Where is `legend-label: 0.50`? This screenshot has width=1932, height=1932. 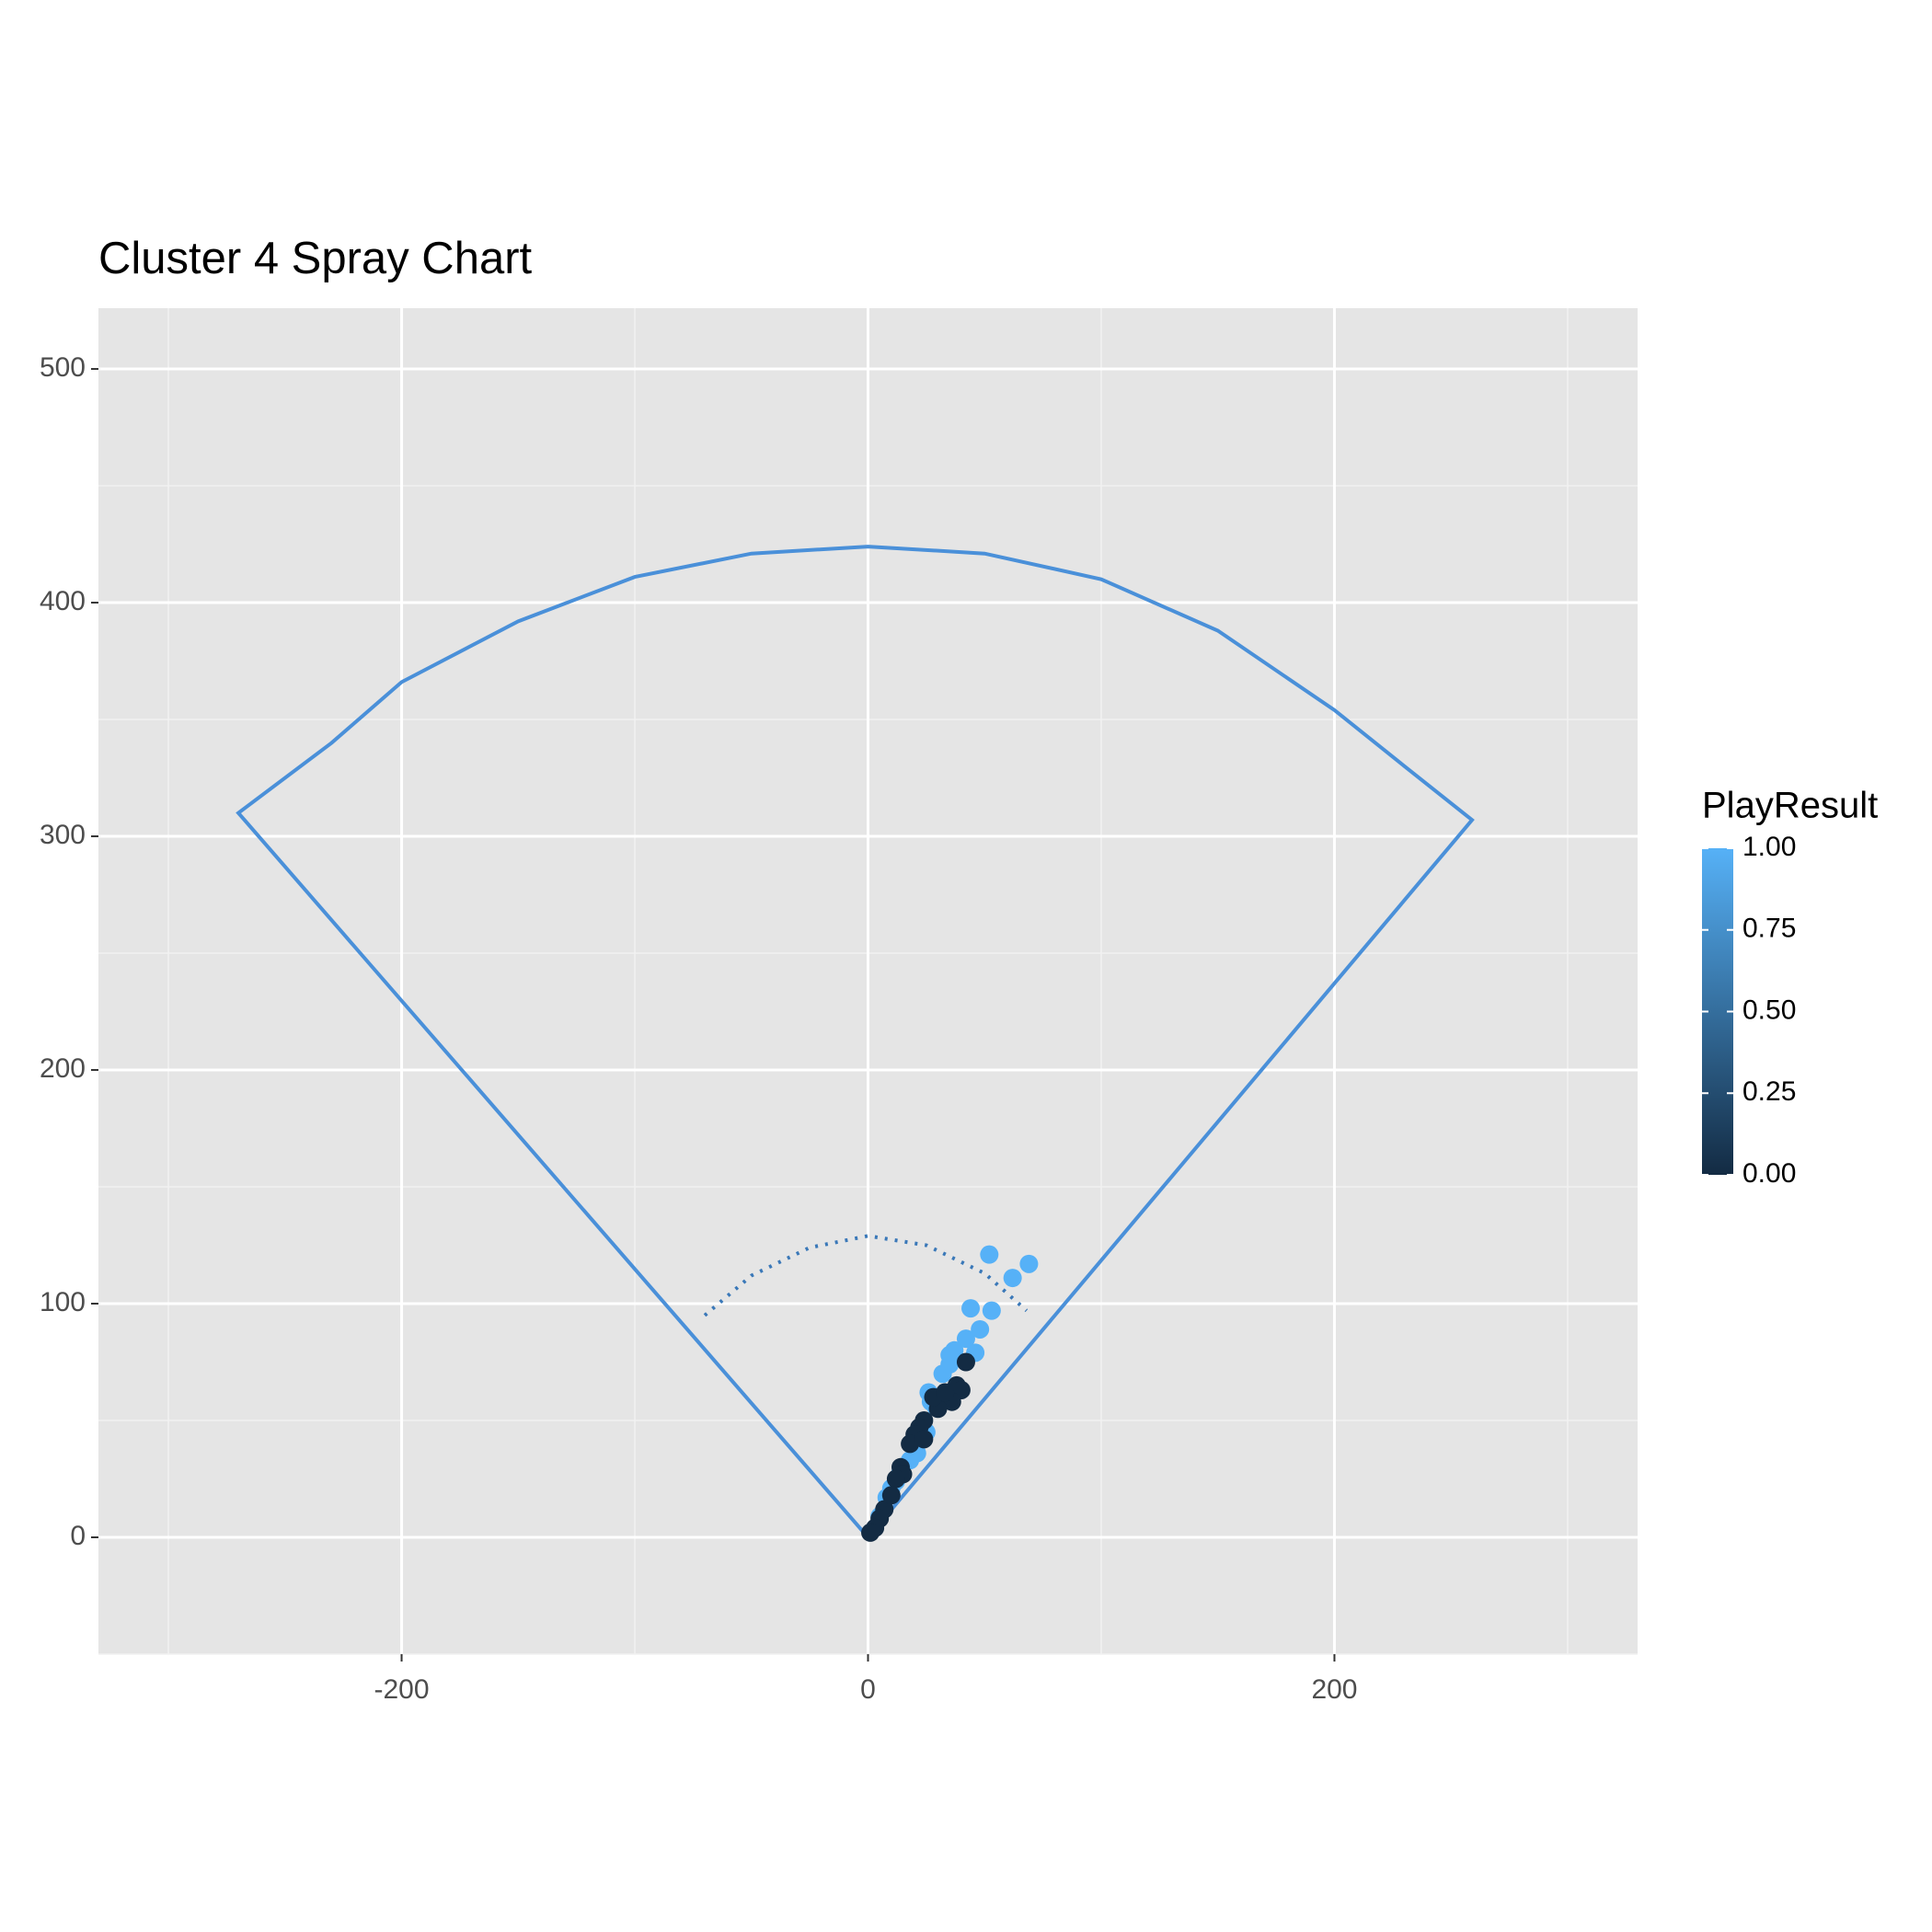
legend-label: 0.50 is located at coordinates (1769, 1010).